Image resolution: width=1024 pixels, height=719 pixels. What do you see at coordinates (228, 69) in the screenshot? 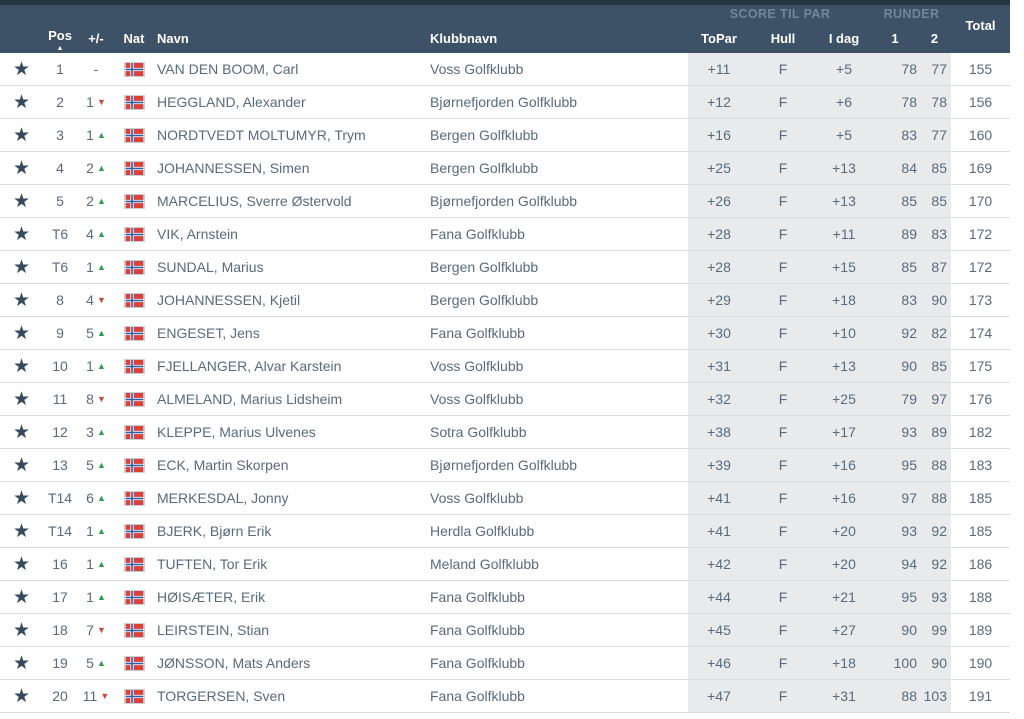
I see `player-name: VAN DEN BOOM, Carl` at bounding box center [228, 69].